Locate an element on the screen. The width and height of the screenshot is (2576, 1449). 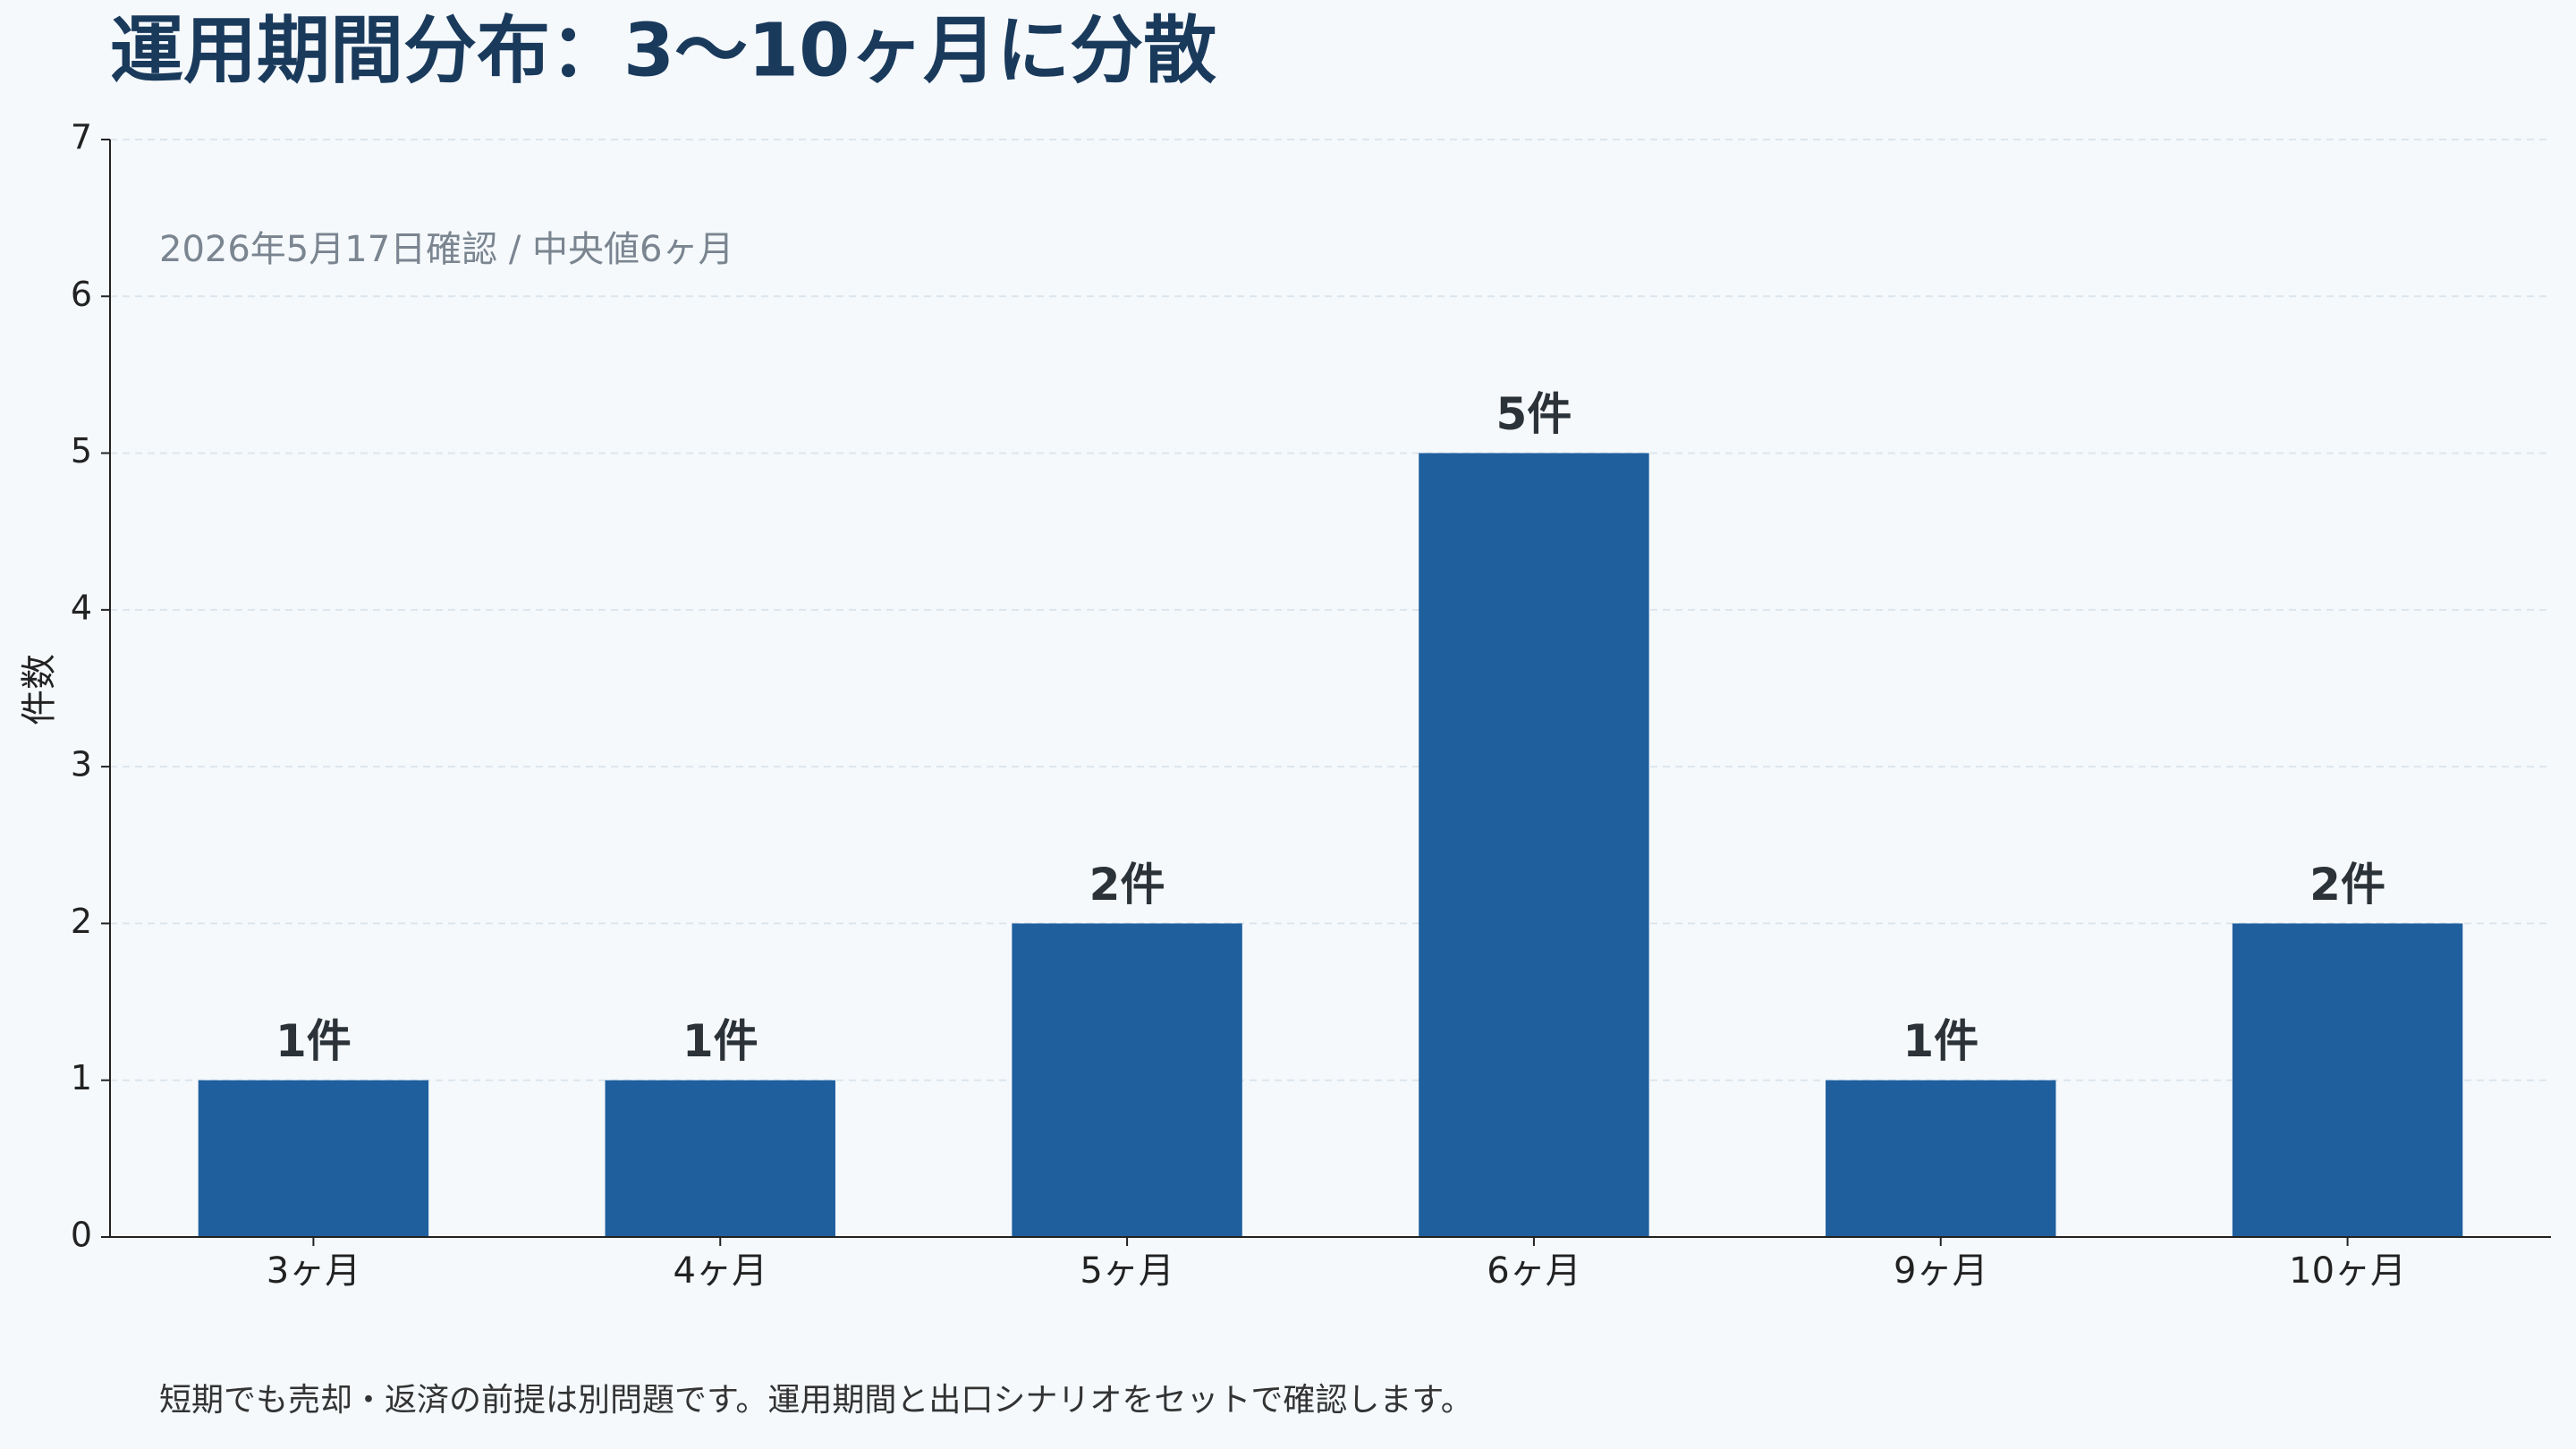
y-tick-label: 6 is located at coordinates (81, 294).